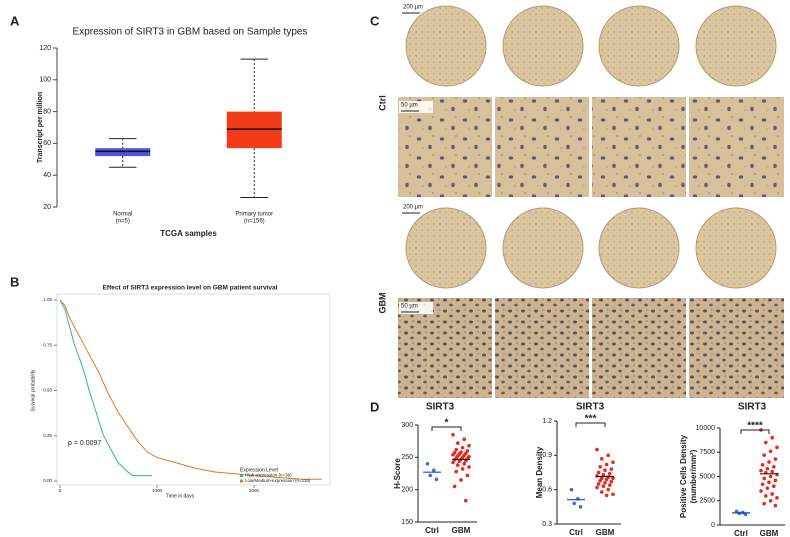 The image size is (790, 537). Describe the element at coordinates (47, 435) in the screenshot. I see `y-tick-label: 0.25` at that location.